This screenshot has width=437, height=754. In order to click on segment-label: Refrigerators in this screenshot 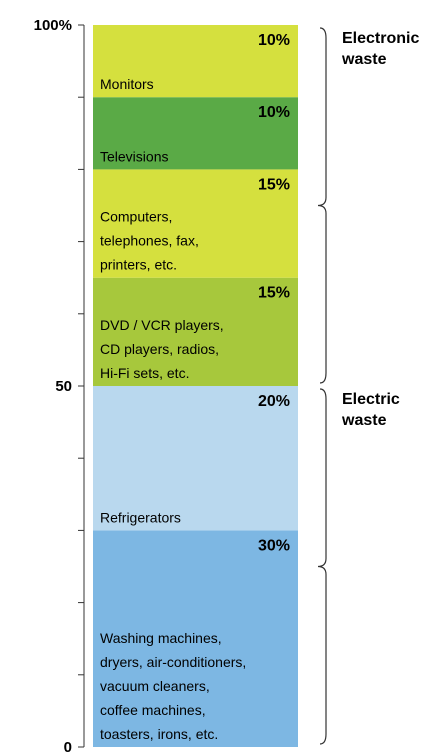, I will do `click(140, 517)`.